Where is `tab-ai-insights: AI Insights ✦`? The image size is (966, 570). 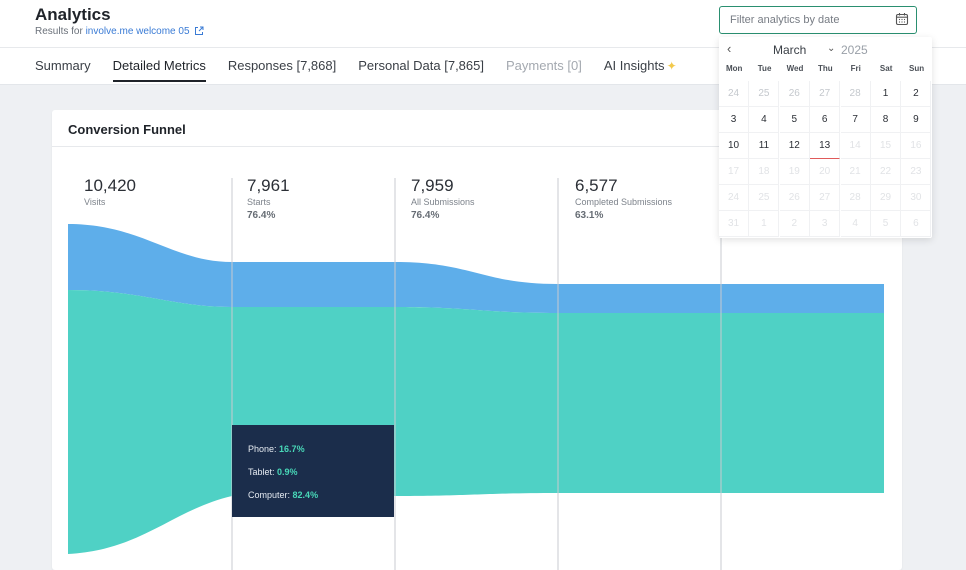 tab-ai-insights: AI Insights ✦ is located at coordinates (640, 70).